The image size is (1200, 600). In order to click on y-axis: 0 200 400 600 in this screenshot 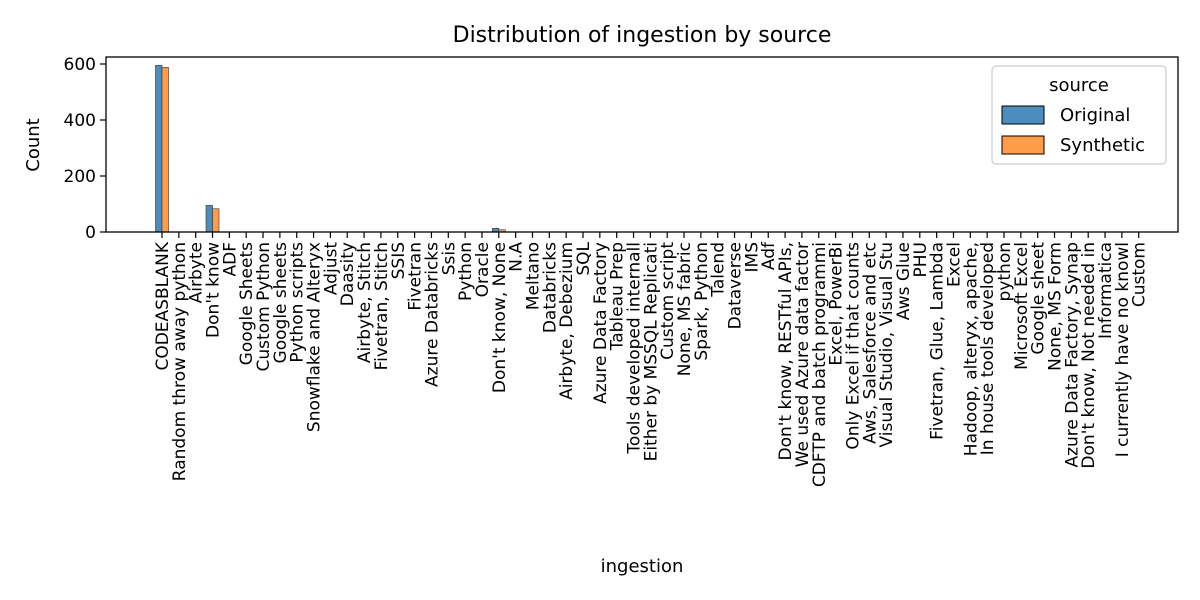, I will do `click(85, 149)`.